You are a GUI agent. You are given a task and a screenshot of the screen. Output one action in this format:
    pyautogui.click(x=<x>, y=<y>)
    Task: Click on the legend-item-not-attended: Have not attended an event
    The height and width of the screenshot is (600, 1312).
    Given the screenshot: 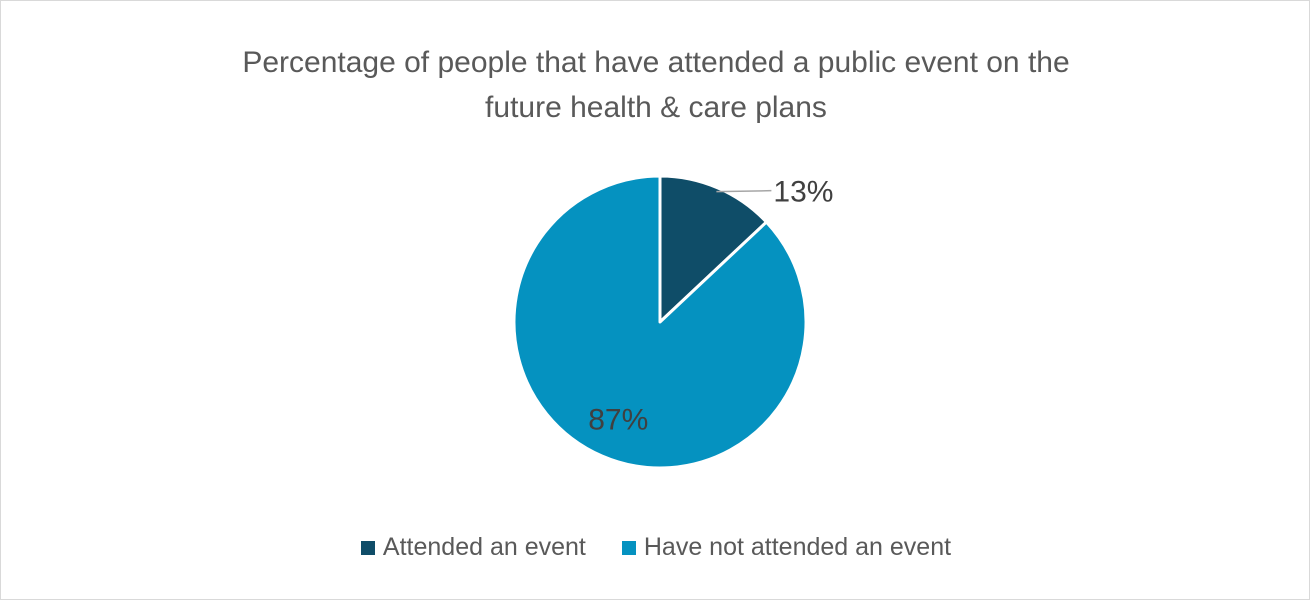 What is the action you would take?
    pyautogui.click(x=786, y=547)
    